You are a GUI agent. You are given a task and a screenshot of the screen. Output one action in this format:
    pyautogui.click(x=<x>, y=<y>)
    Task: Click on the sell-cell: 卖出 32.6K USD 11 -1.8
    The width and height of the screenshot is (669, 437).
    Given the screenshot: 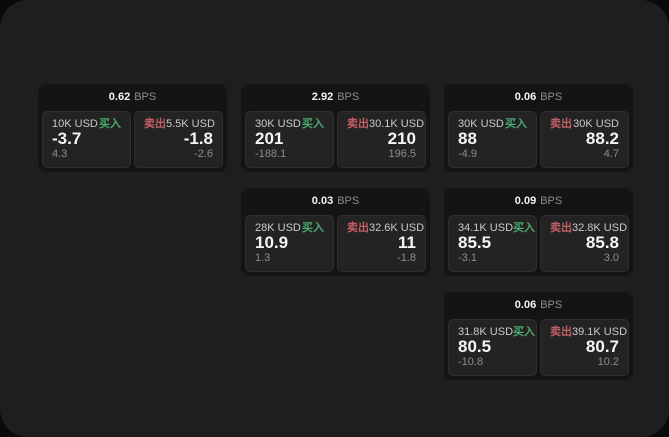 What is the action you would take?
    pyautogui.click(x=381, y=244)
    